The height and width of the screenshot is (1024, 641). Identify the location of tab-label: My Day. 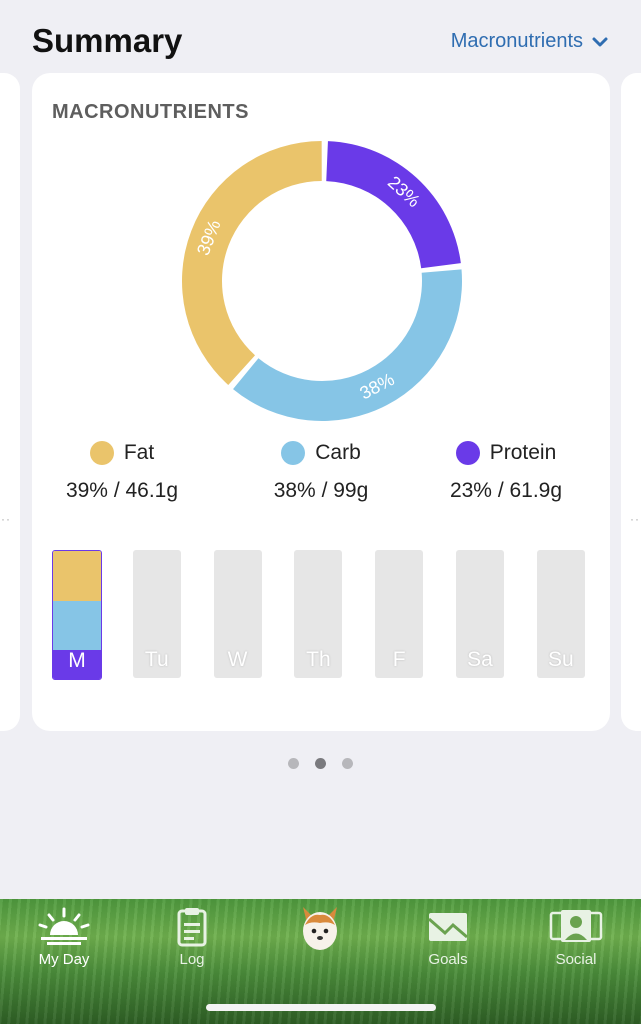
(64, 959).